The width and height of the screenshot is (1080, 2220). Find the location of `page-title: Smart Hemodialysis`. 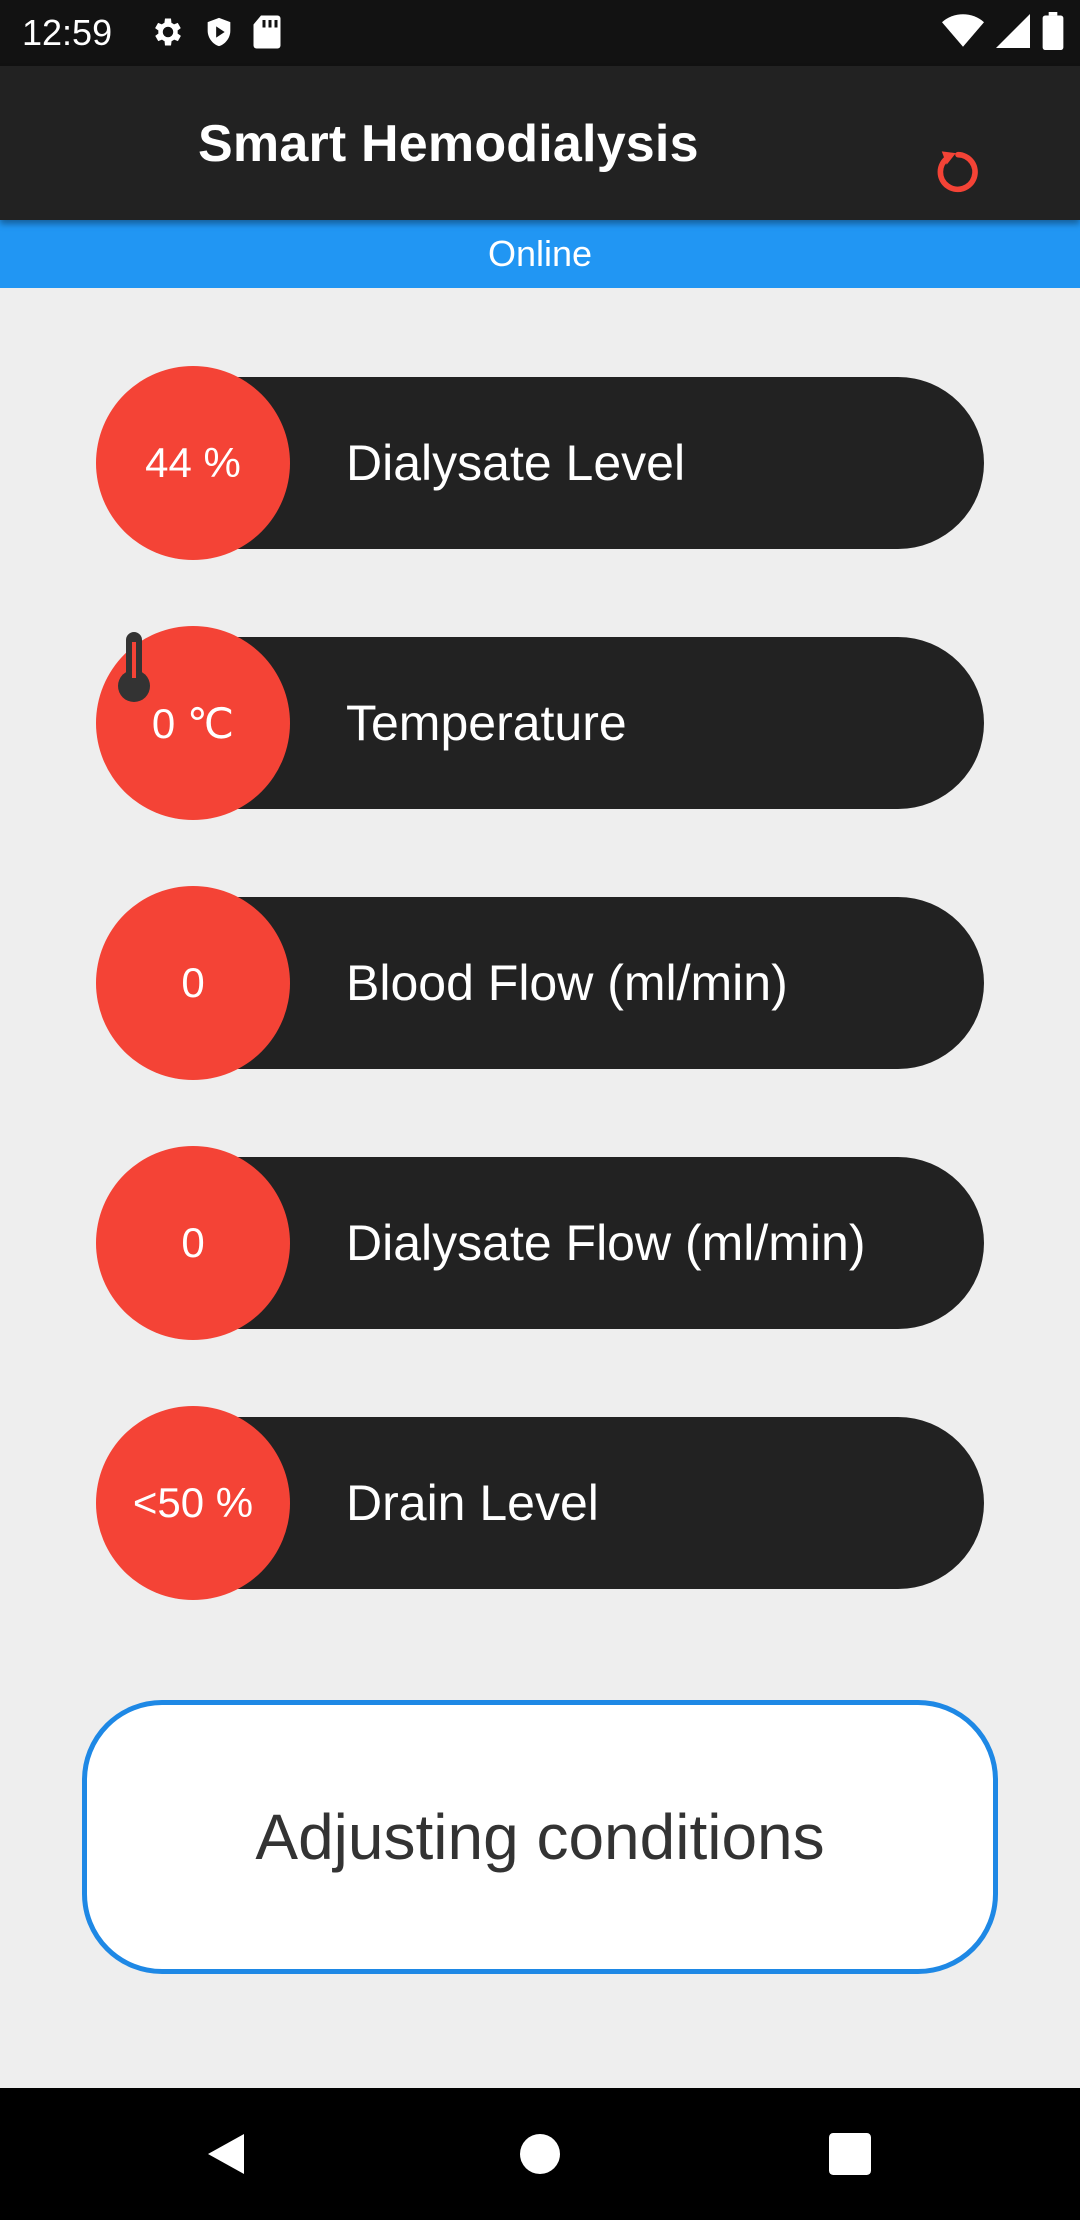

page-title: Smart Hemodialysis is located at coordinates (448, 144).